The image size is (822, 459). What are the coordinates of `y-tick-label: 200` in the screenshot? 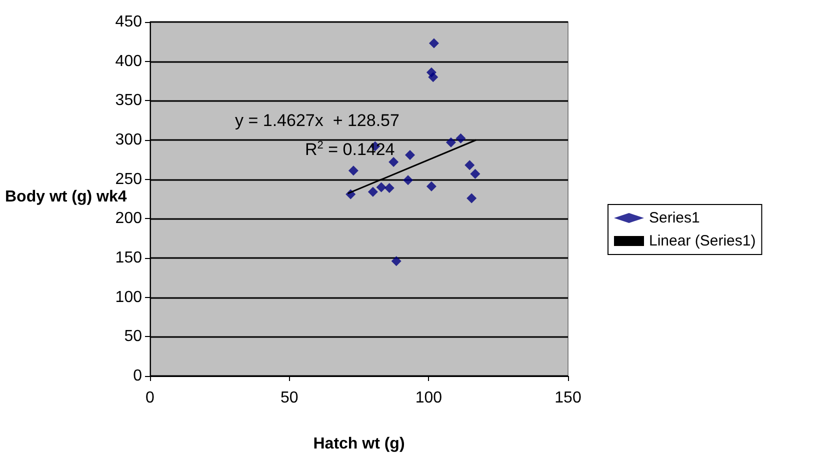 It's located at (128, 219).